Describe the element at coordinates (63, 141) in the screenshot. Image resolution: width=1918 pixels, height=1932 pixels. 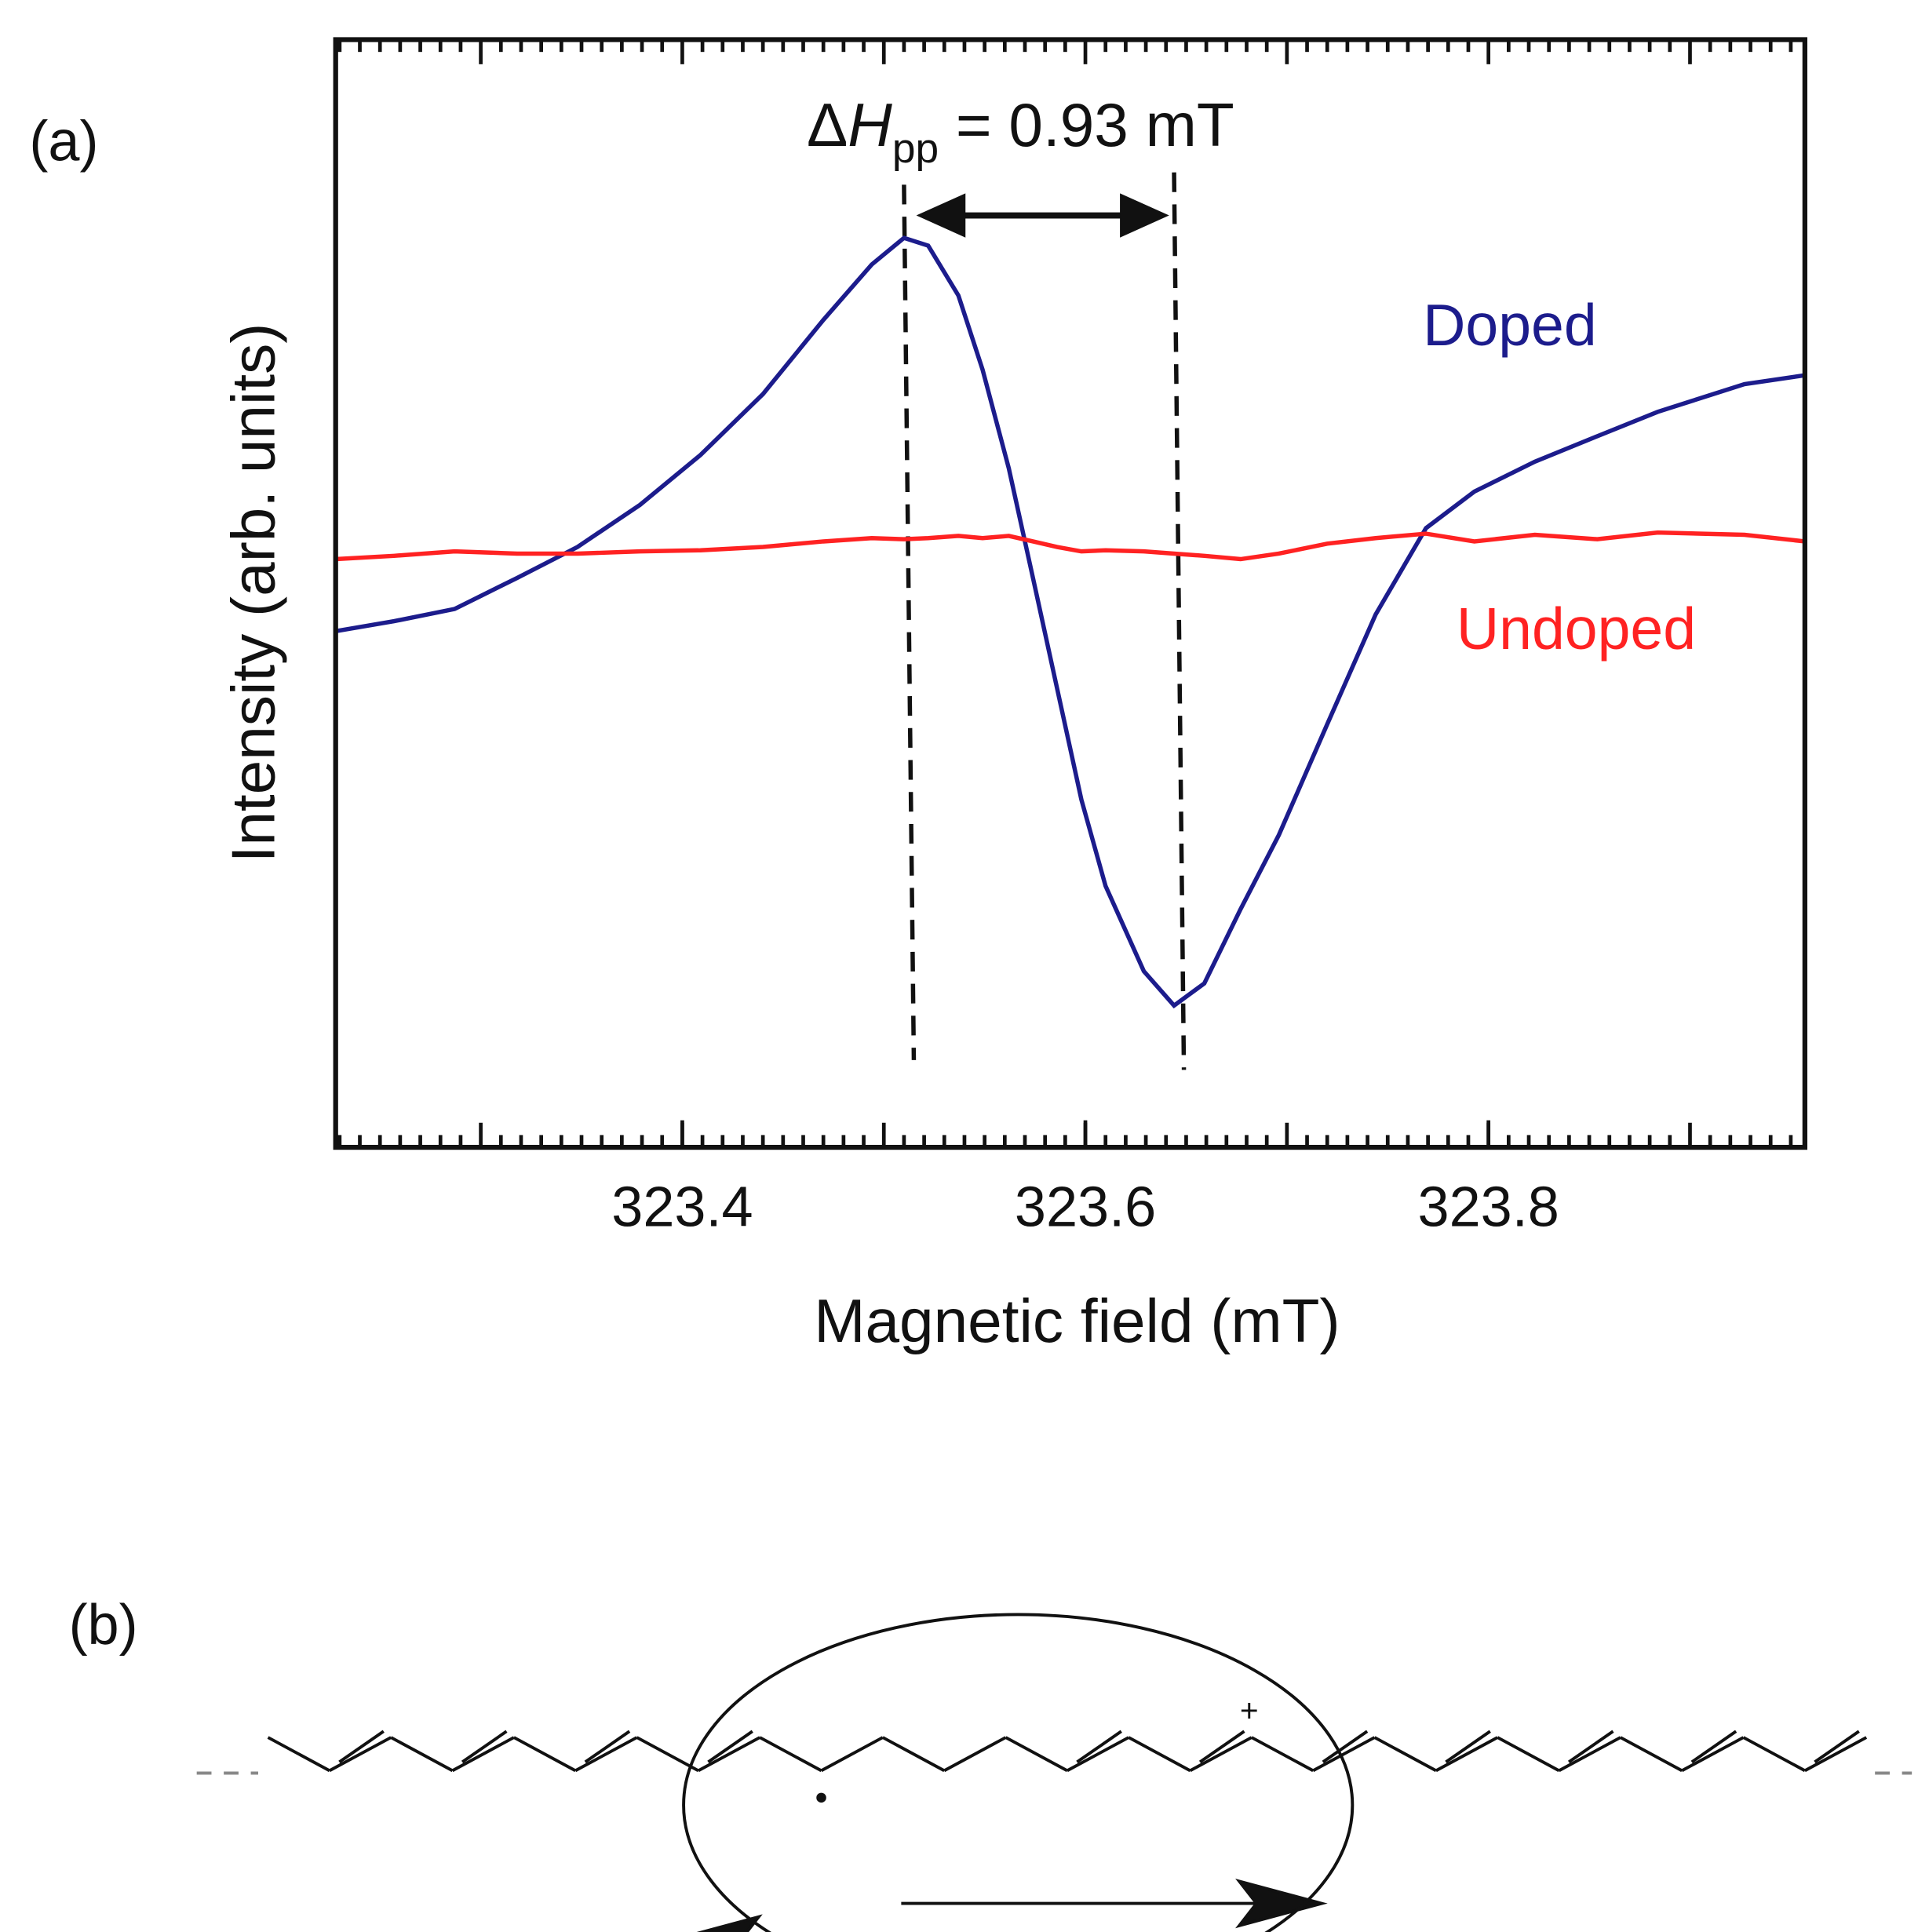
I see `panel-label: (a)` at that location.